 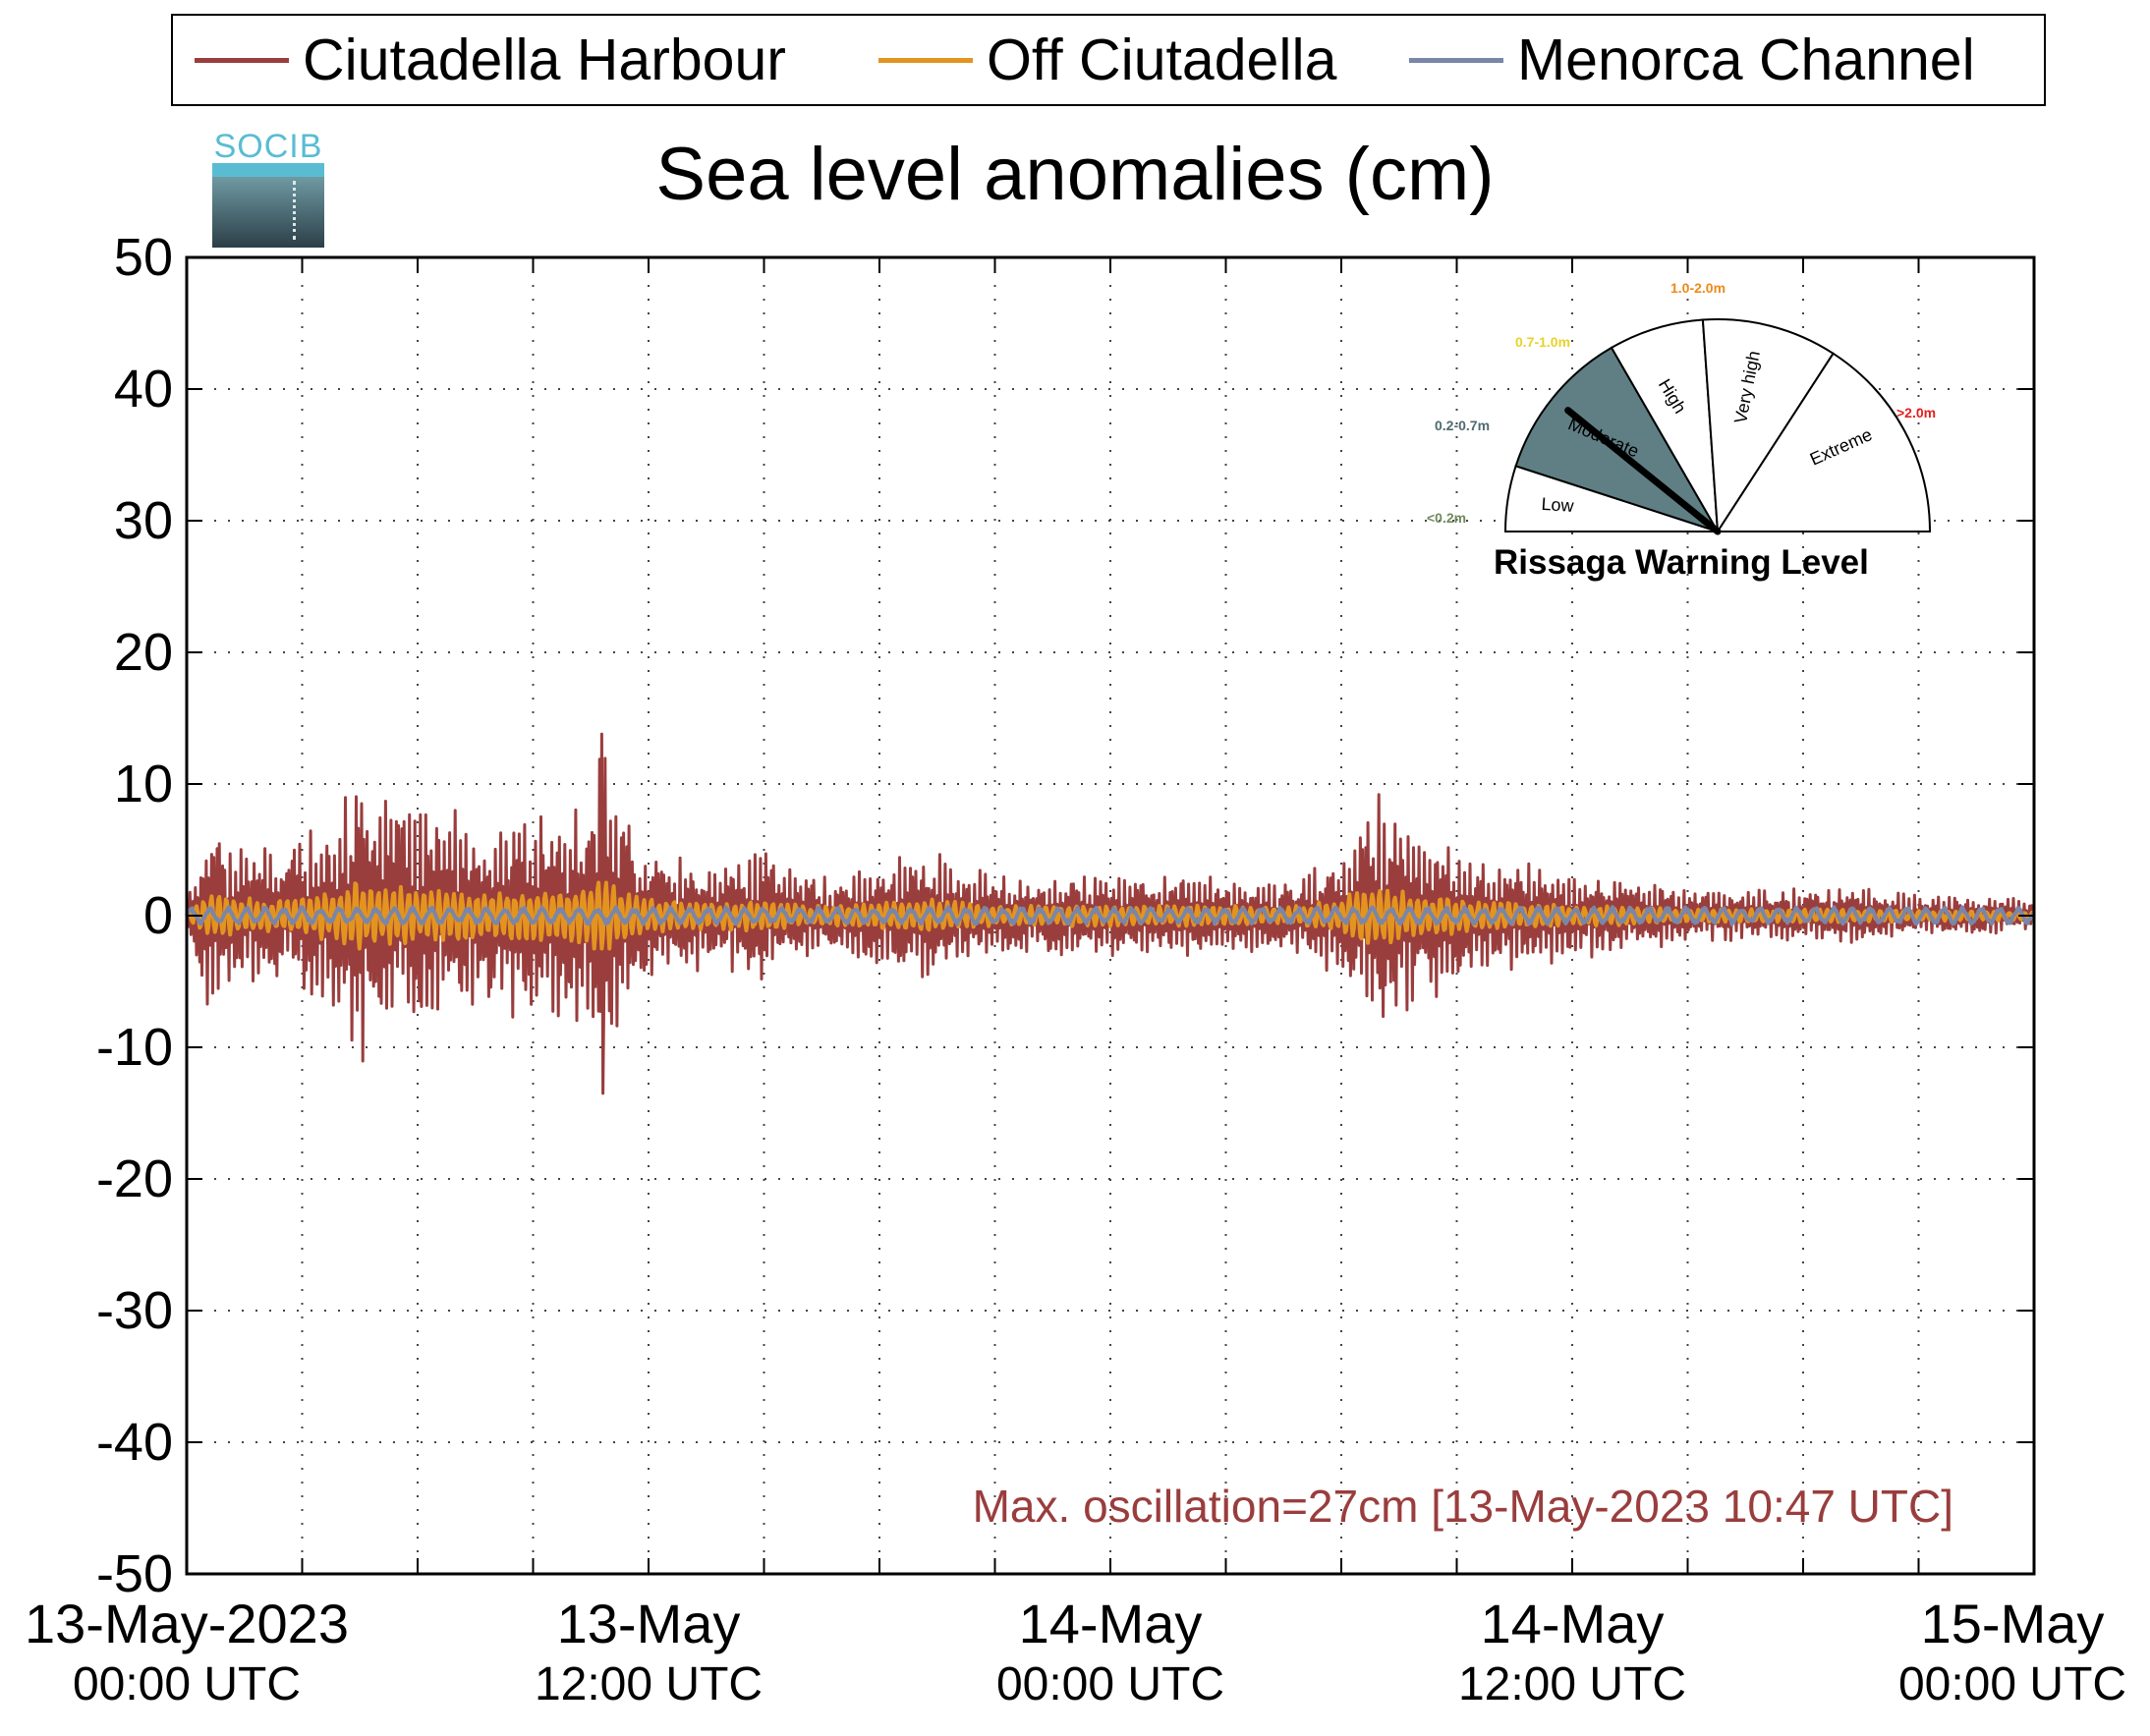 I want to click on y-tick-label: 40, so click(x=143, y=389).